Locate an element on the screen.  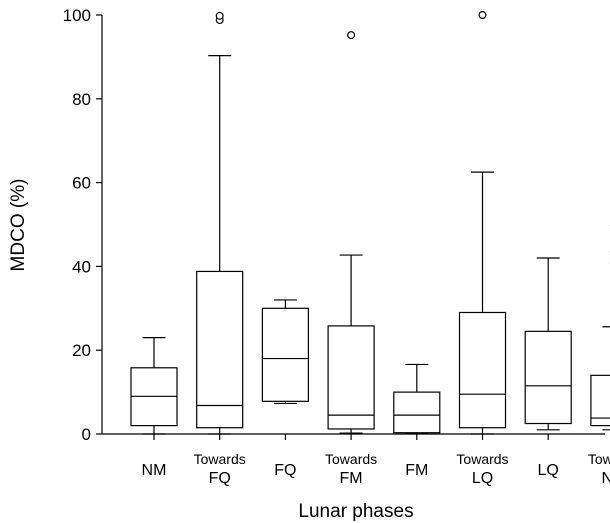
y-tick-label: 40 is located at coordinates (81, 266).